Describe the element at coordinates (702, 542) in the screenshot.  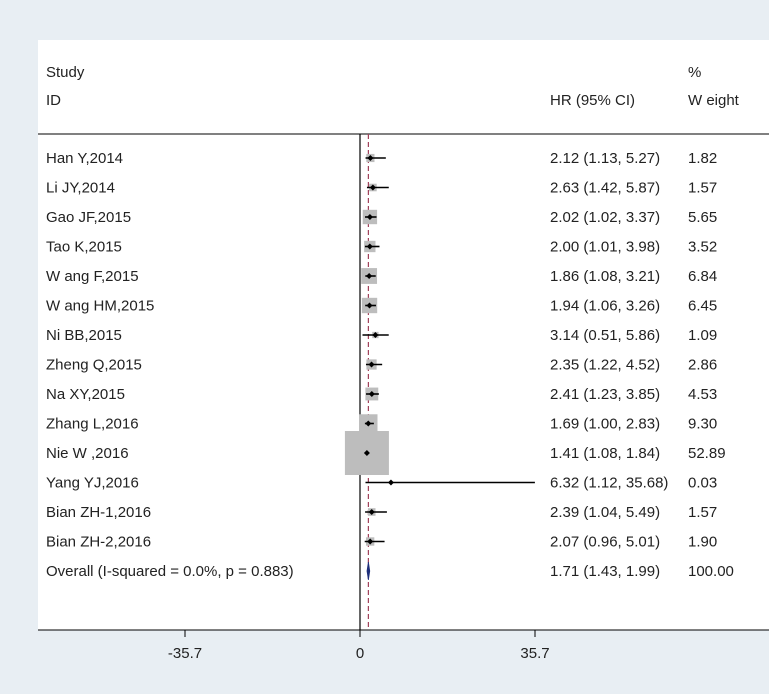
I see `study-weight: 1.90` at that location.